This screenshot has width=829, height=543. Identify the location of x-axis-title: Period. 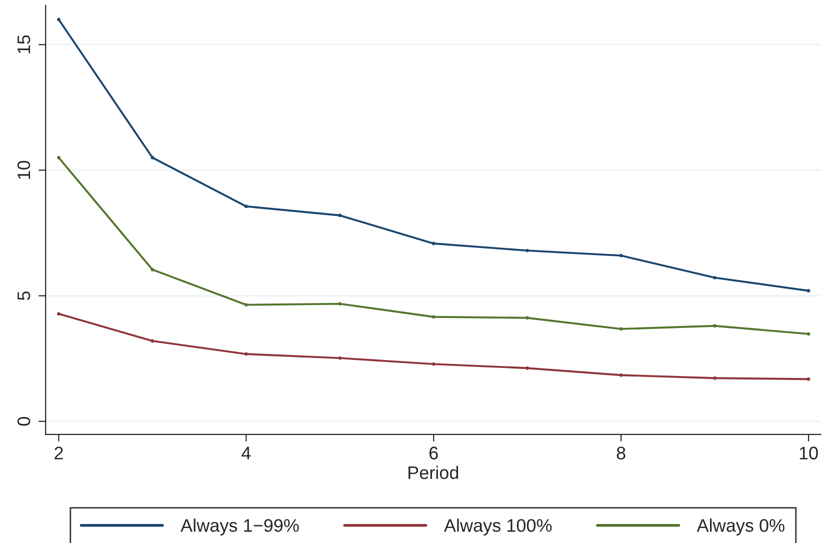
(433, 473).